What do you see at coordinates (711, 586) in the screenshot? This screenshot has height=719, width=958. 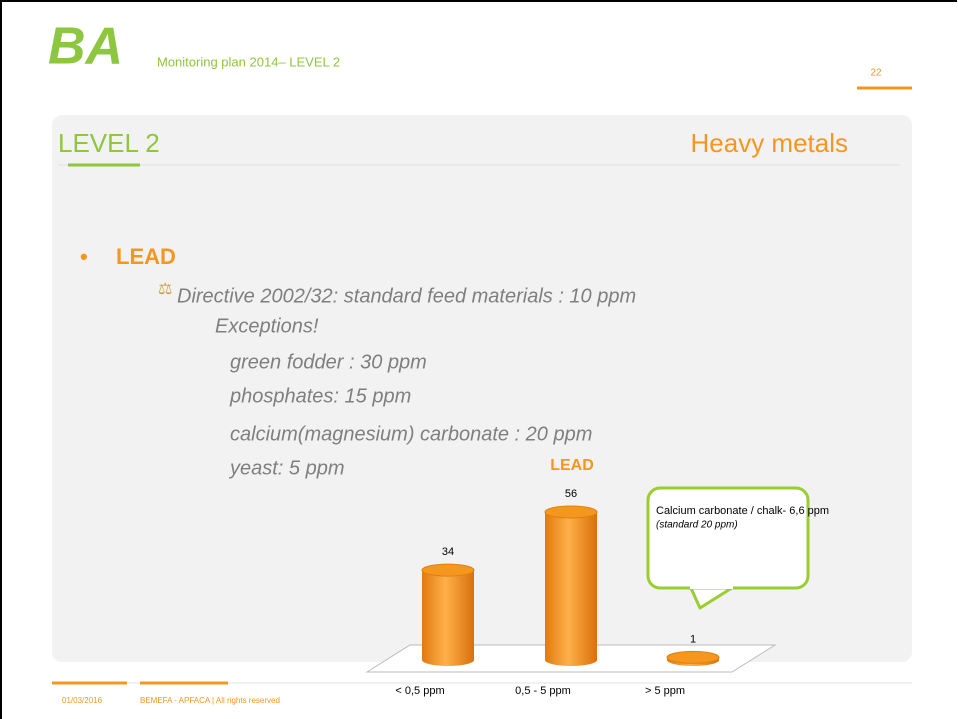 I see `callout-join` at bounding box center [711, 586].